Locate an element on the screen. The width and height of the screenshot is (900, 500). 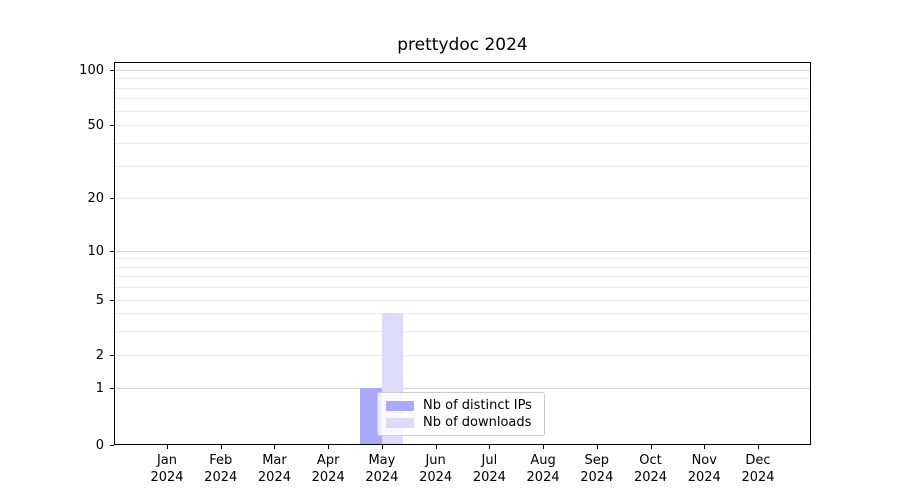
x-tick-month: Mar is located at coordinates (274, 460).